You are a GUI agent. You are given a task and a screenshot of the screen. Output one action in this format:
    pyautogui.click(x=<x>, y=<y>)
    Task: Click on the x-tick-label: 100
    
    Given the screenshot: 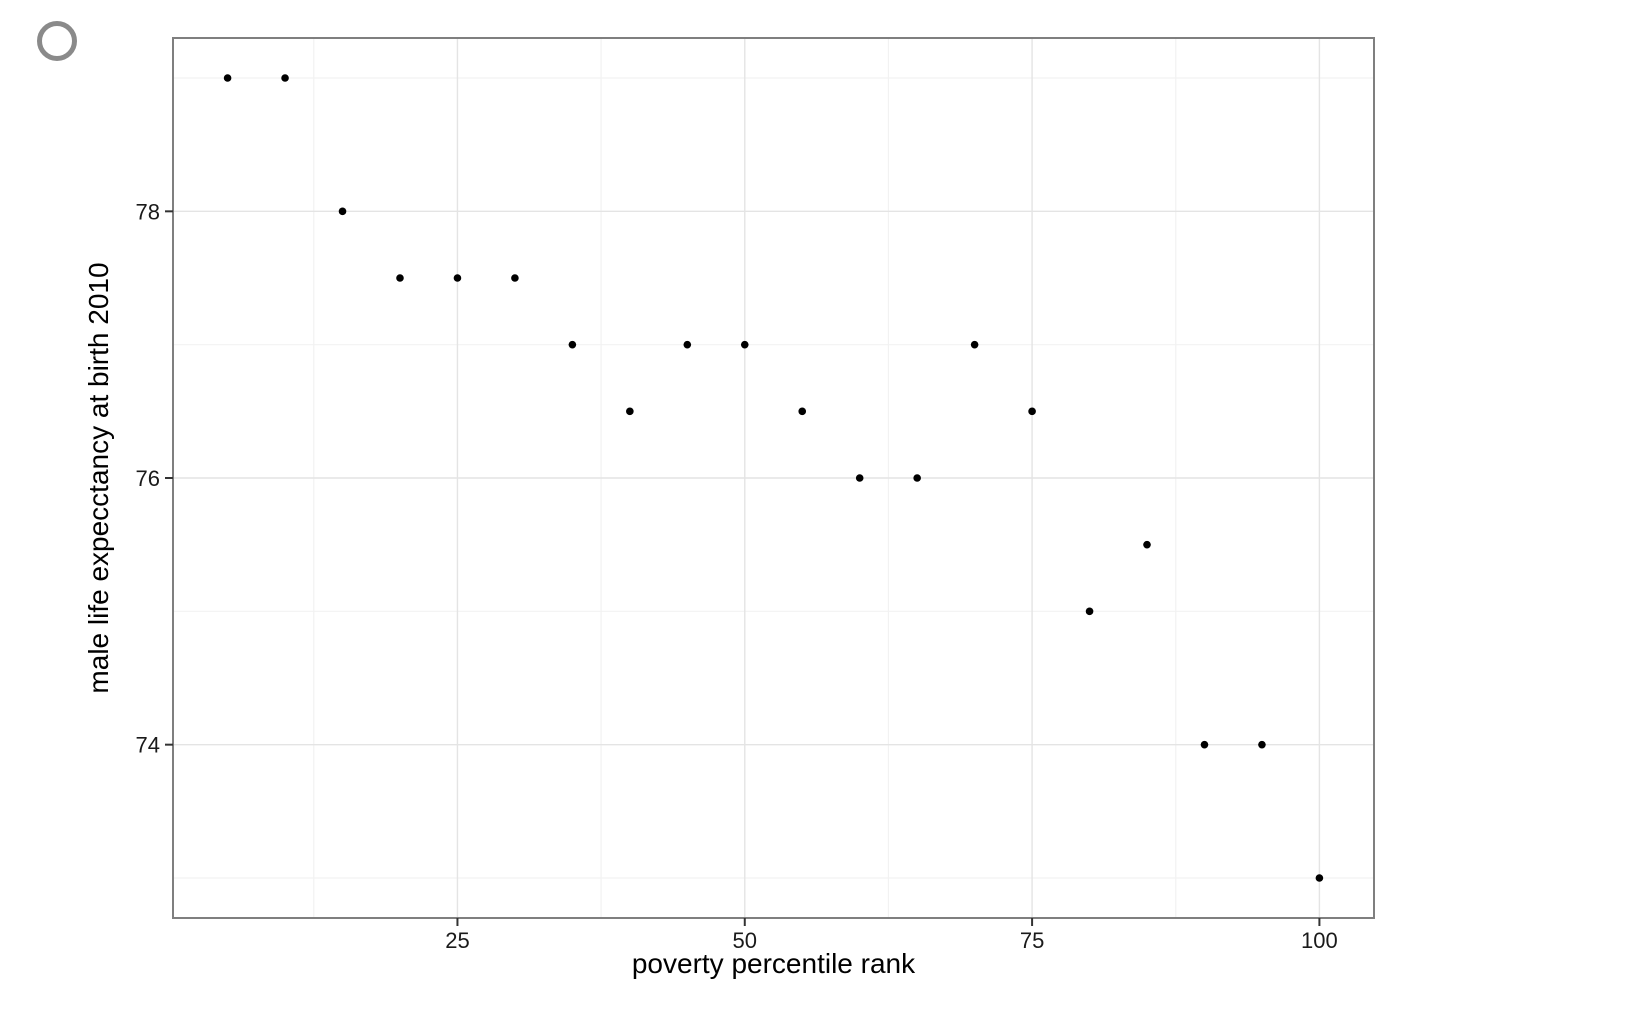 What is the action you would take?
    pyautogui.click(x=1319, y=940)
    